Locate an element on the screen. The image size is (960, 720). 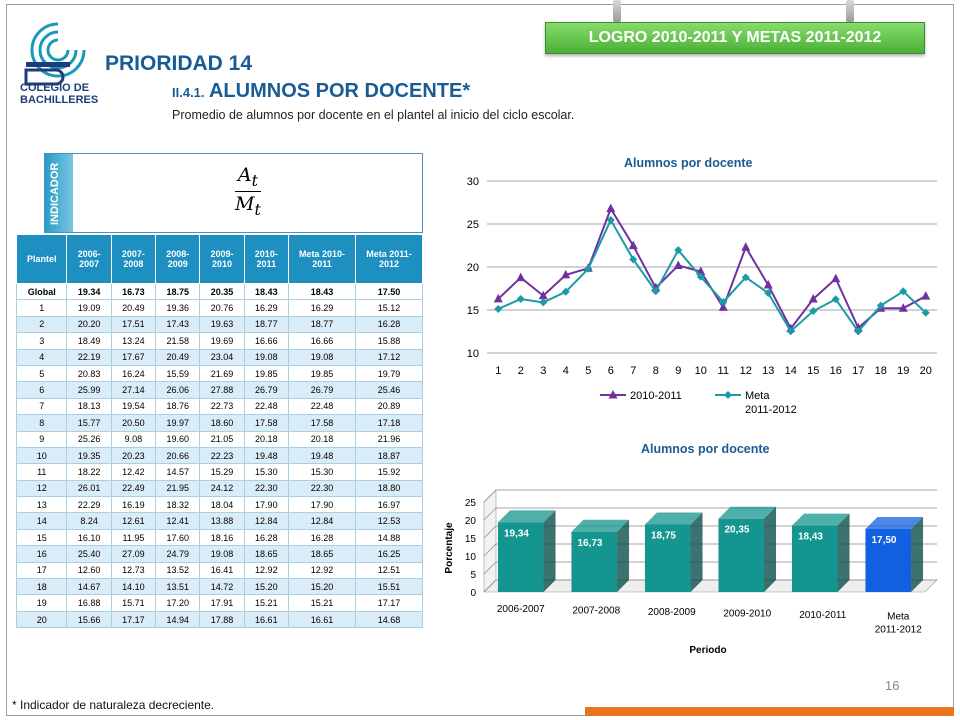
table-cell: 14.88 is located at coordinates (389, 537).